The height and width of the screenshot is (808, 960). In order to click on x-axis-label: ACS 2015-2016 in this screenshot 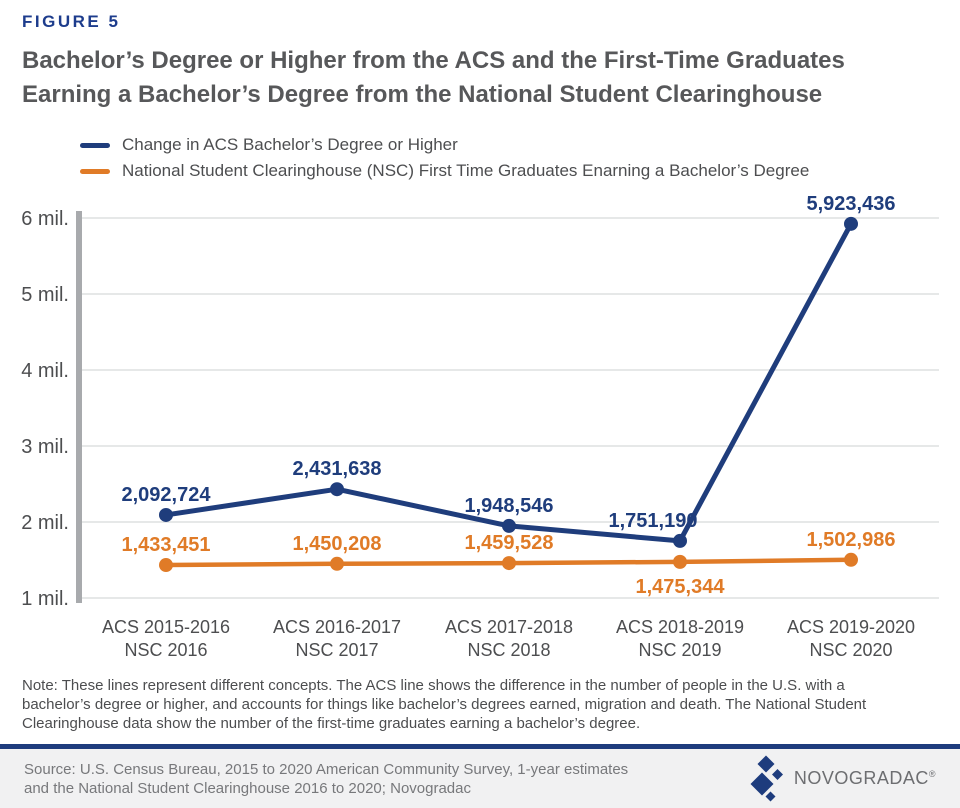, I will do `click(166, 627)`.